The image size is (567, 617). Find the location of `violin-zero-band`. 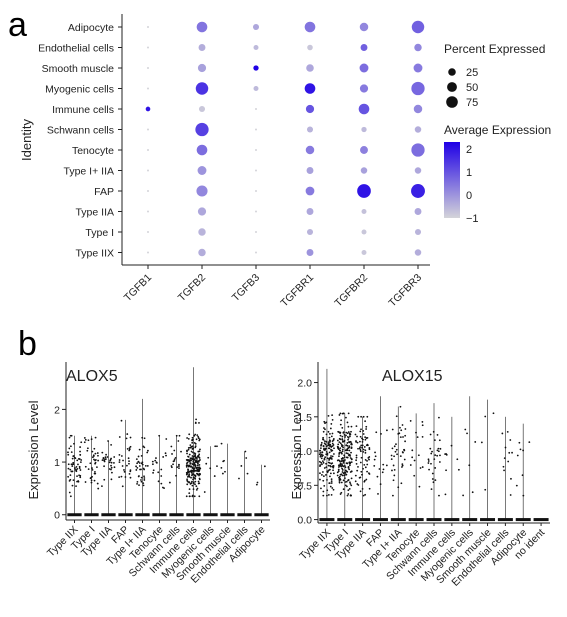

violin-zero-band is located at coordinates (470, 520).